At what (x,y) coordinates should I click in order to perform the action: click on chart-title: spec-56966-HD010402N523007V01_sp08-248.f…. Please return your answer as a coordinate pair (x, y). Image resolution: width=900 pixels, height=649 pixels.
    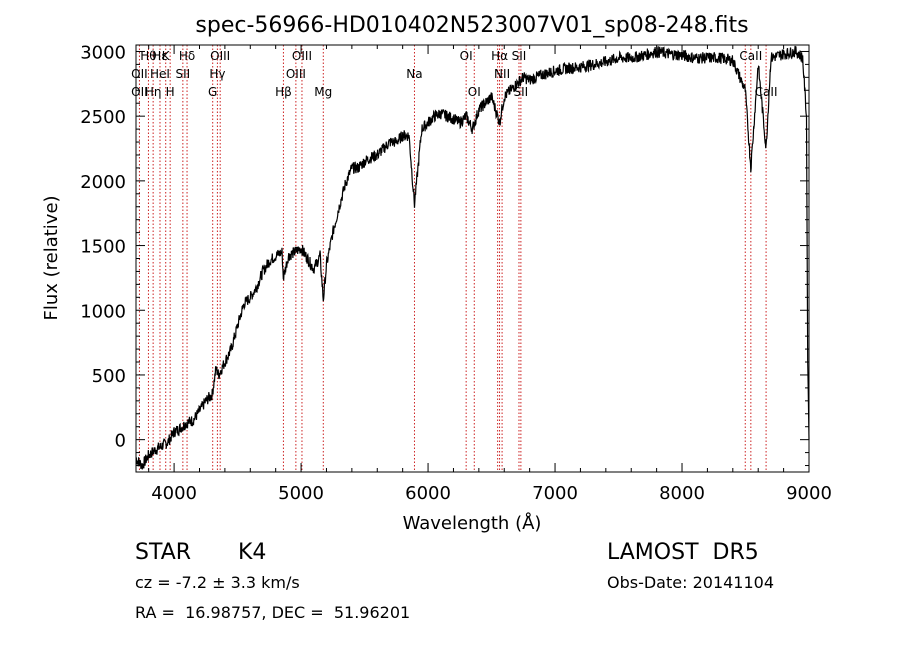
    Looking at the image, I should click on (471, 25).